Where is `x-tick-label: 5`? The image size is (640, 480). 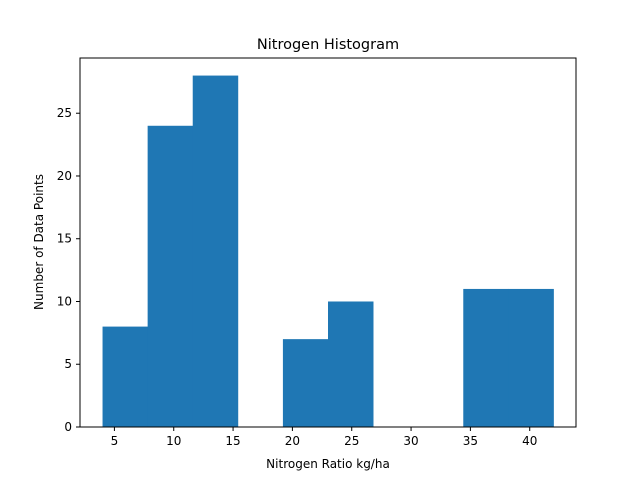
x-tick-label: 5 is located at coordinates (115, 441).